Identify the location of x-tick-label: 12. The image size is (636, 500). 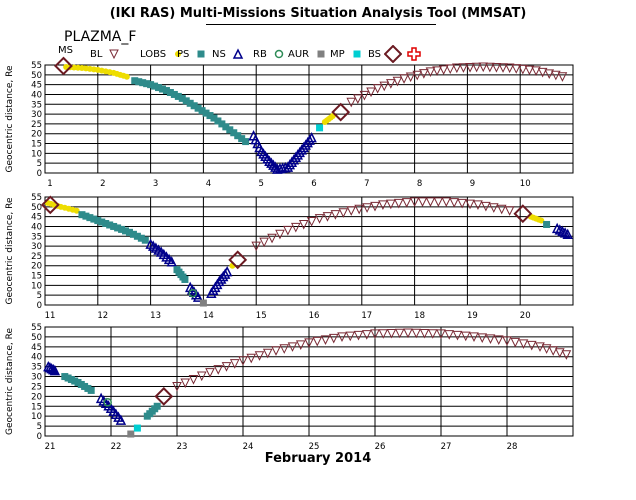
(102, 316).